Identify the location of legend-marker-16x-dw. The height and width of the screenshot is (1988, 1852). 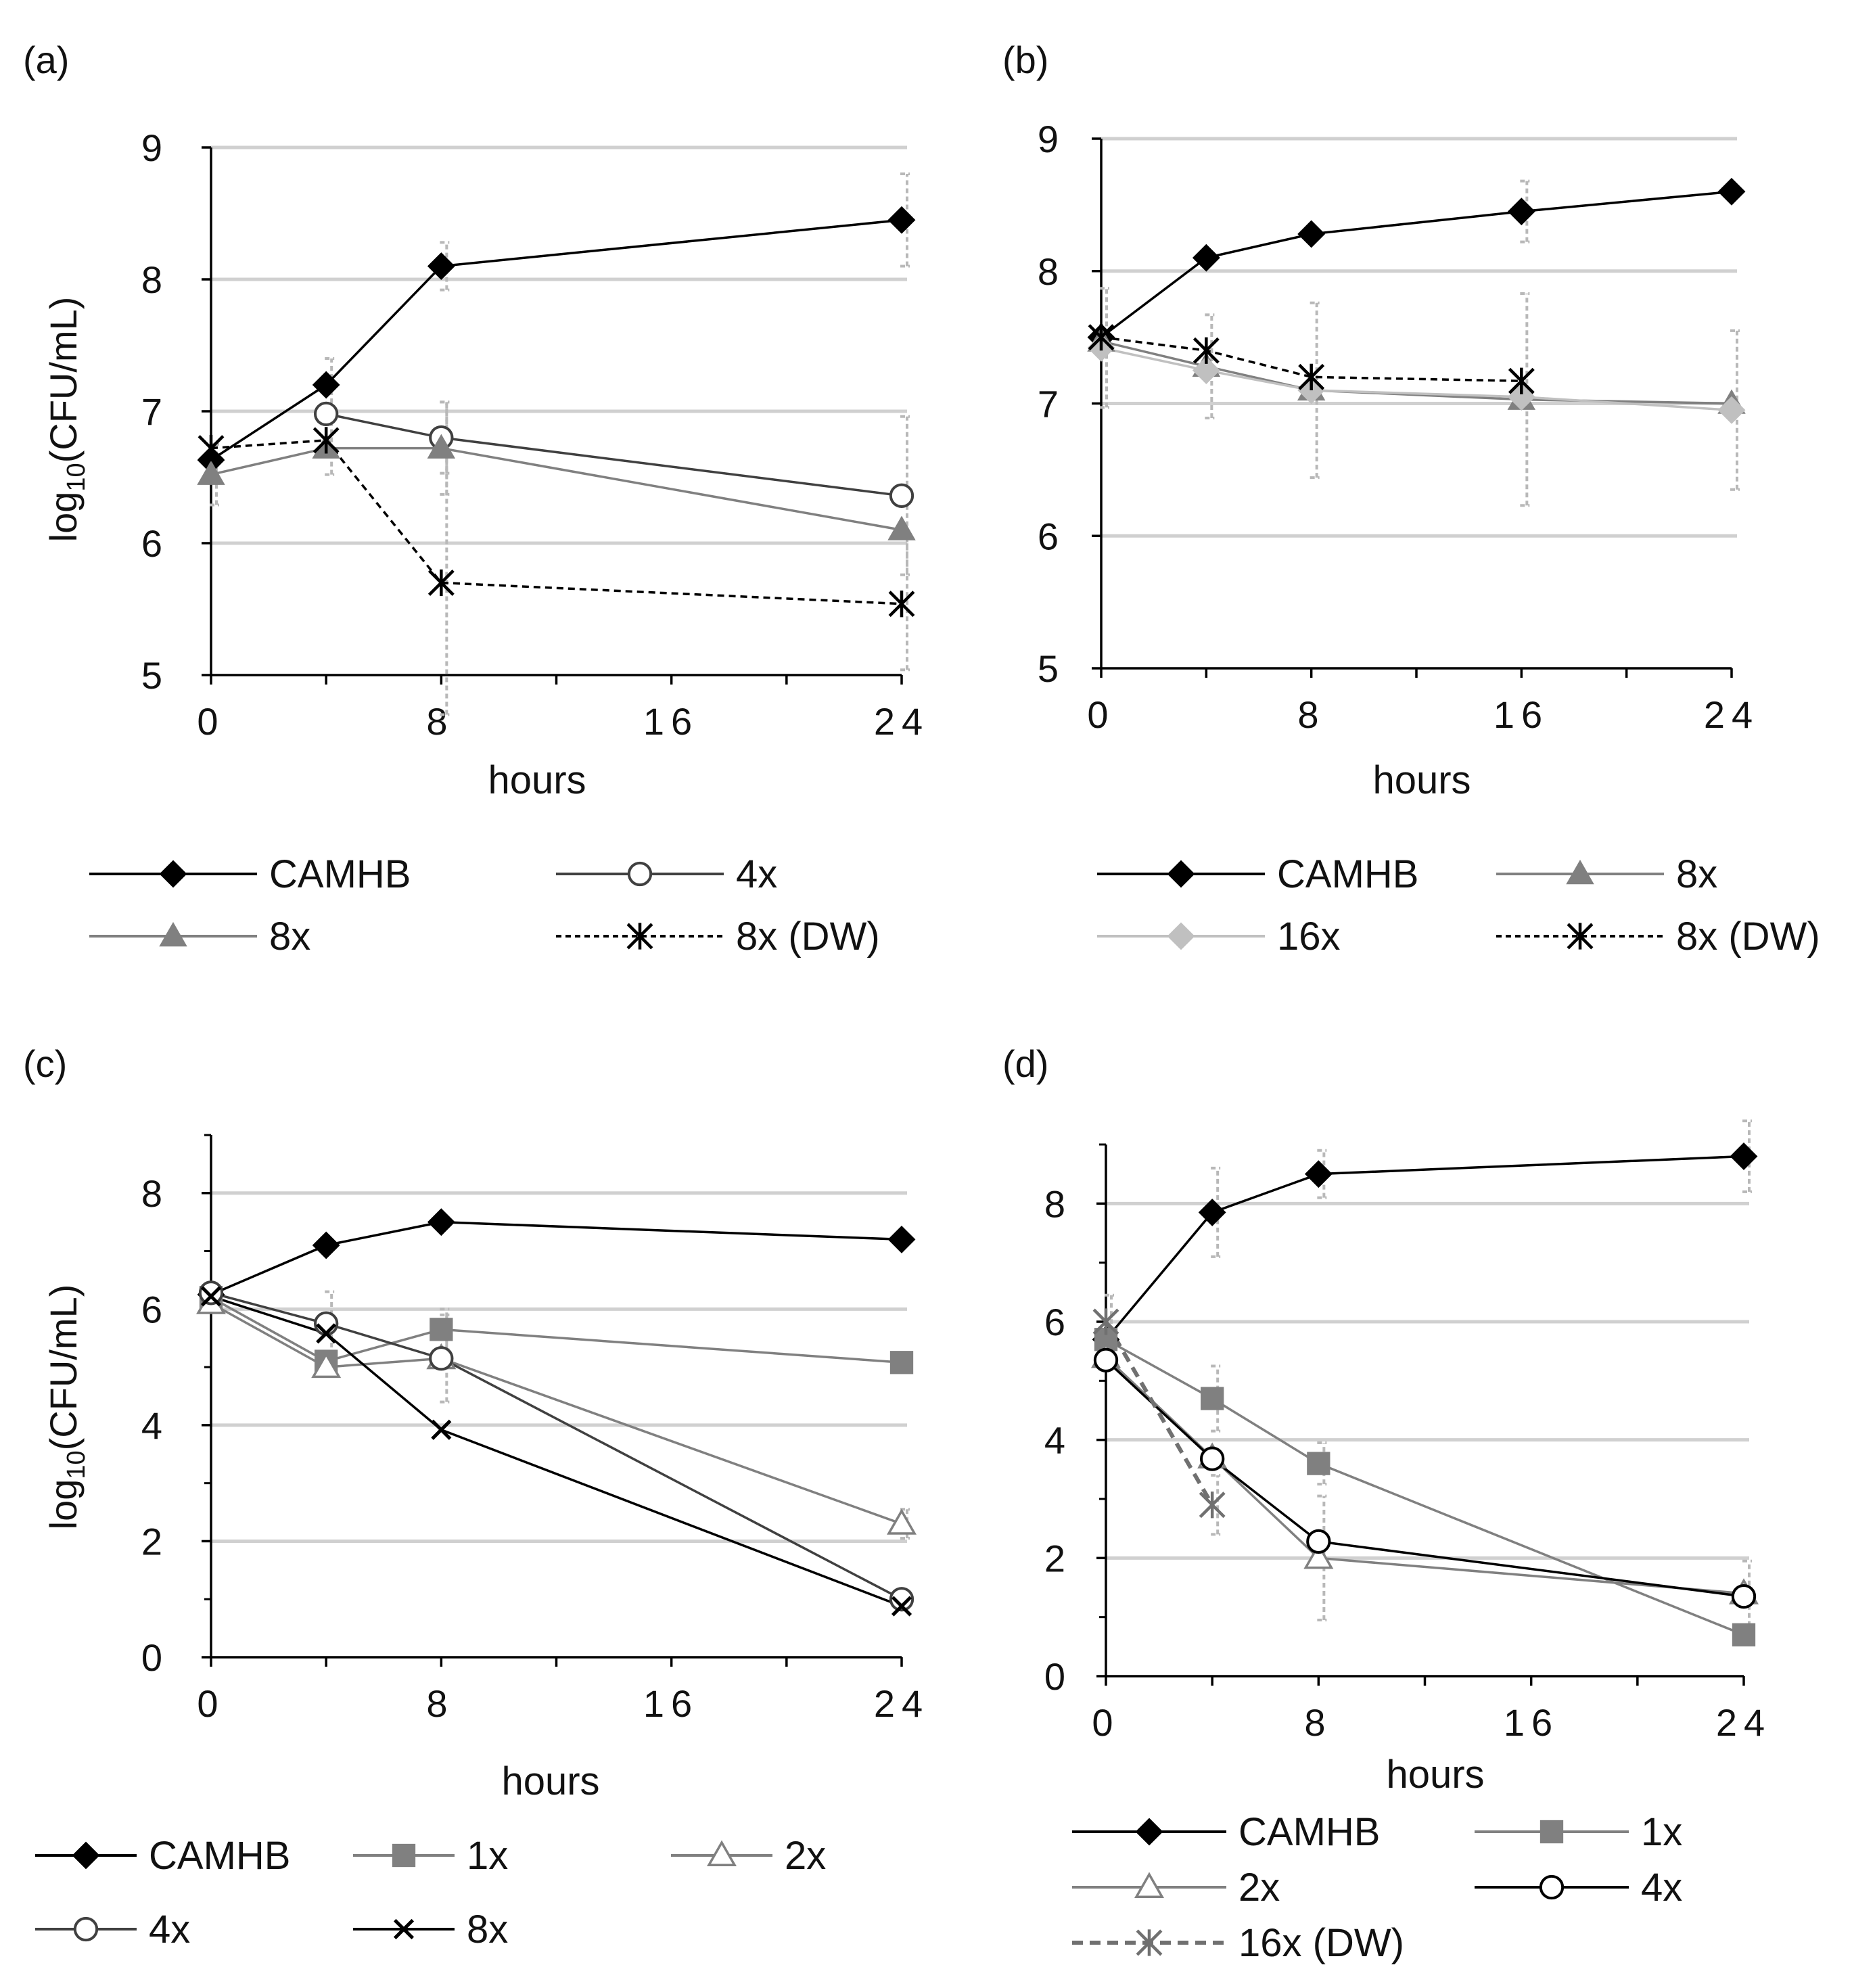
(1149, 1942).